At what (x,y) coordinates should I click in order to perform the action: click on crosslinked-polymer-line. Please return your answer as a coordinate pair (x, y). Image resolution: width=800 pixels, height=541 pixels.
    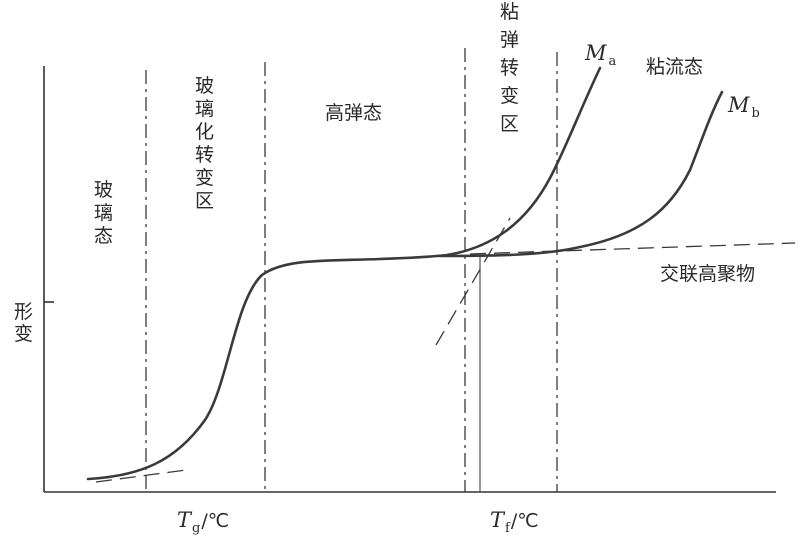
    Looking at the image, I should click on (632, 248).